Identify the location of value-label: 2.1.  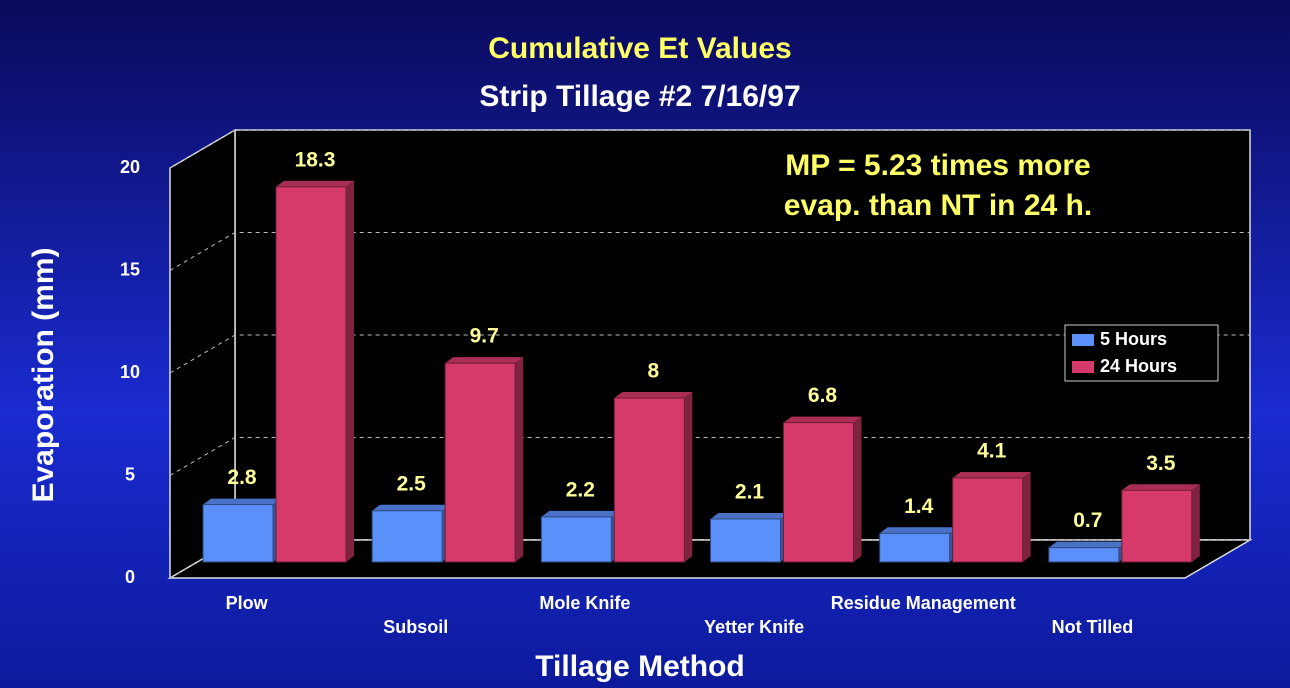
(750, 491).